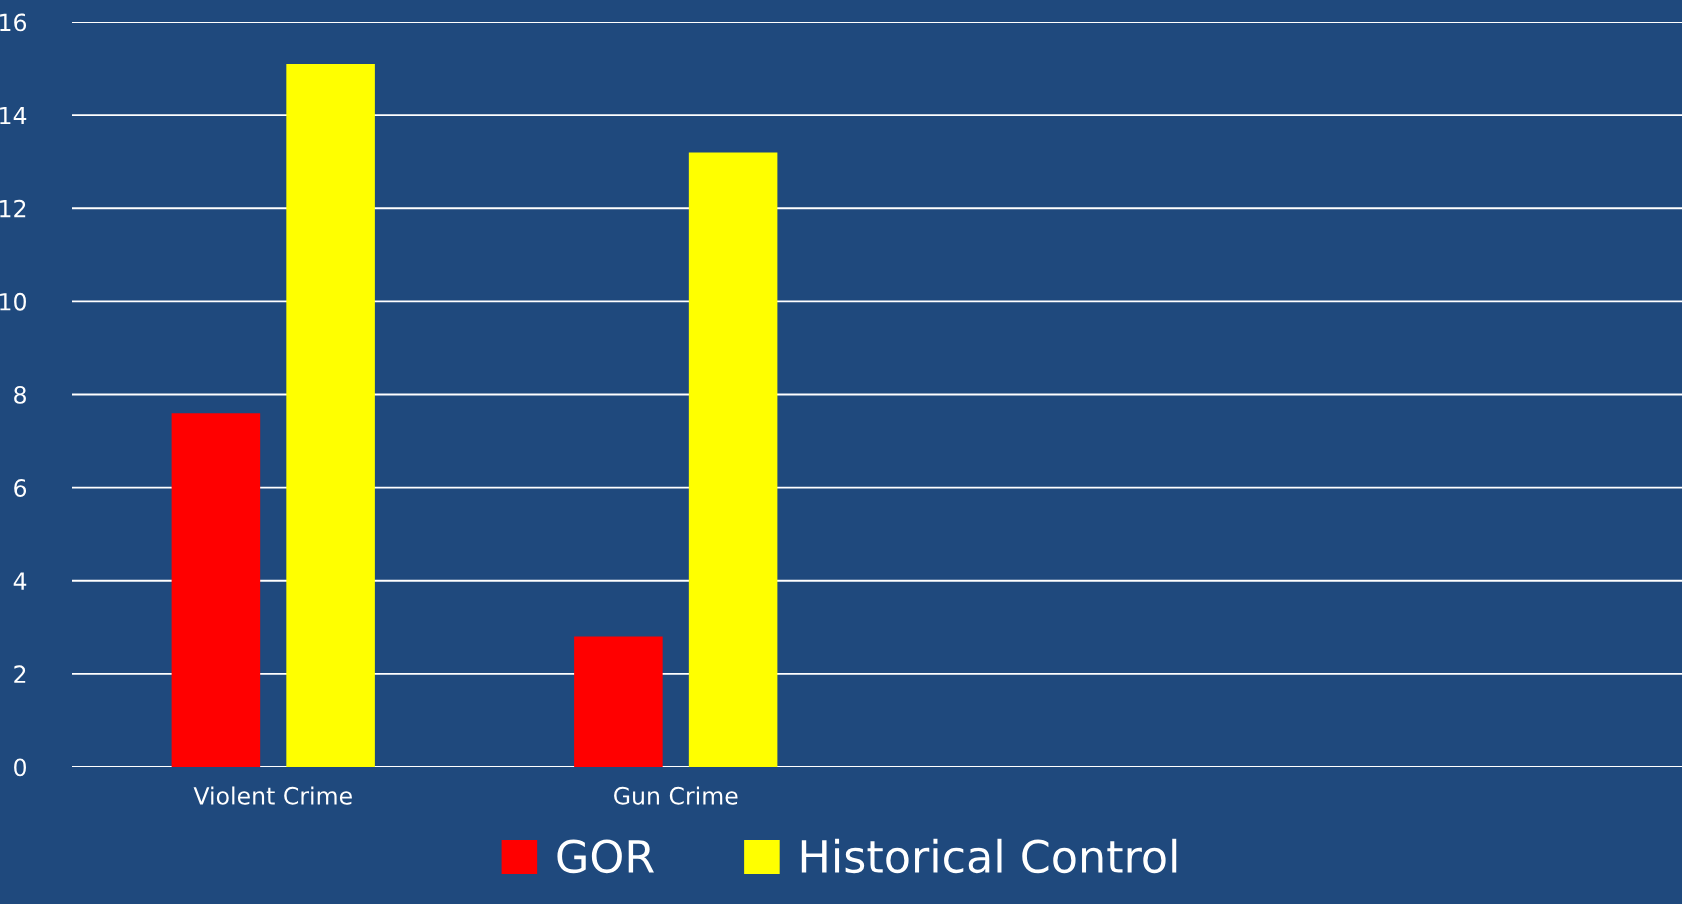 The width and height of the screenshot is (1682, 904). What do you see at coordinates (13, 115) in the screenshot?
I see `y-tick-label: 14` at bounding box center [13, 115].